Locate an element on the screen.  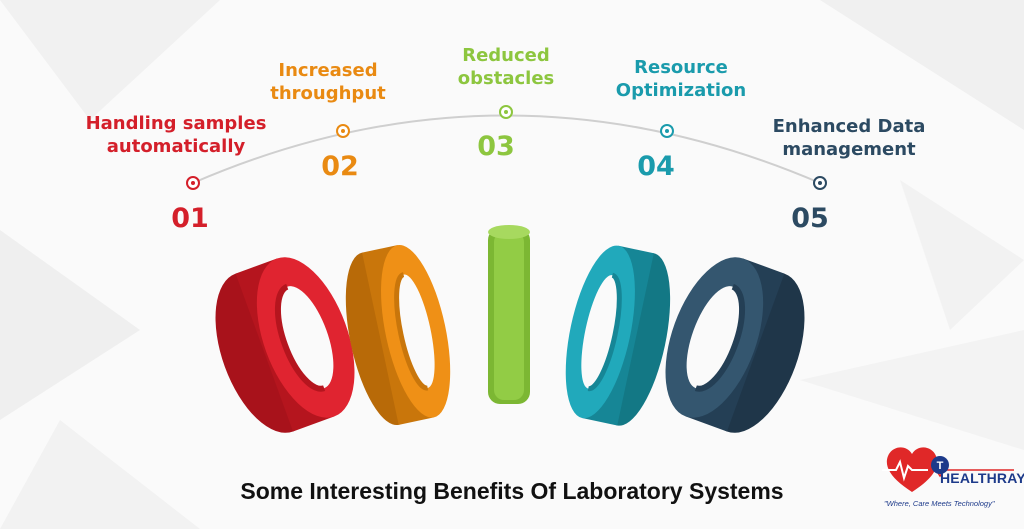
step-5-dot is located at coordinates (820, 183).